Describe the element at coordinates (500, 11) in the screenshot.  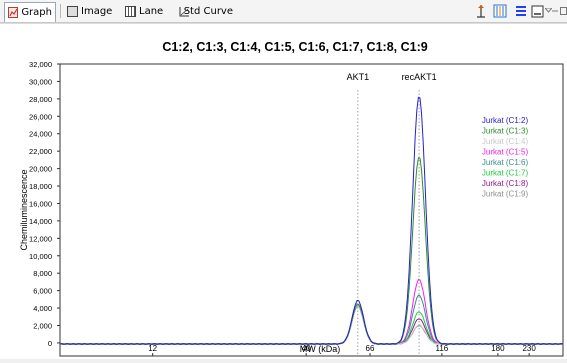
I see `lane-select-icon` at that location.